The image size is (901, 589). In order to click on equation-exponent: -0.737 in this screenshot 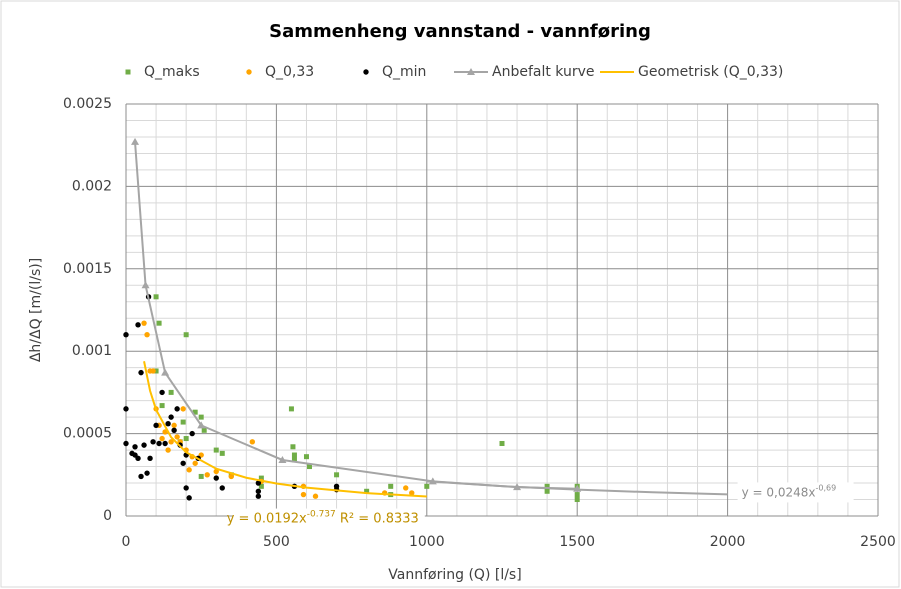, I will do `click(321, 514)`.